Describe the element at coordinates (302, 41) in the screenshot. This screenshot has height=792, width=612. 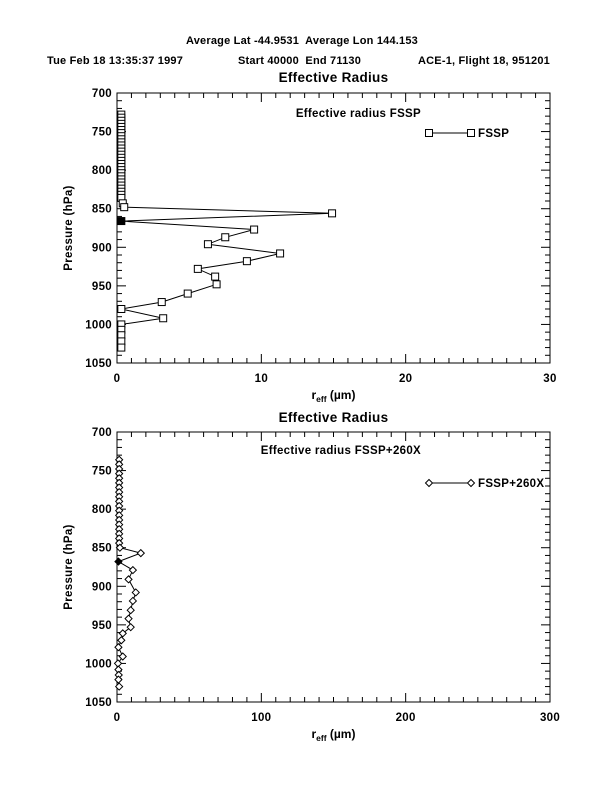
I see `header-avg-lat-lon: Average Lat -44.9531 Average Lon 144.153` at that location.